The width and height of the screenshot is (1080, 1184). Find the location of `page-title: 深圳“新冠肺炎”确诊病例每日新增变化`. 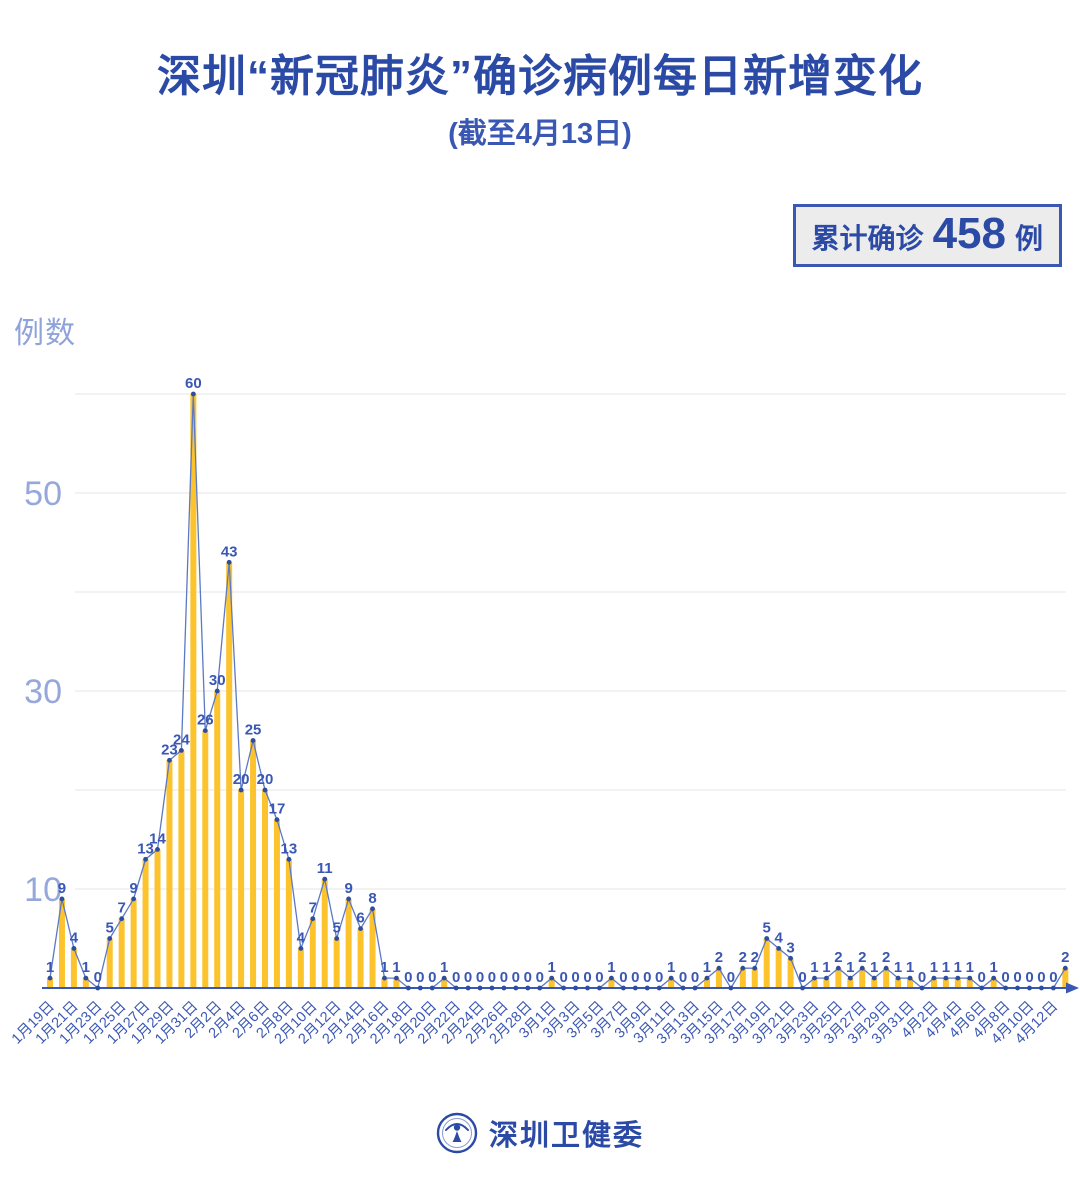

page-title: 深圳“新冠肺炎”确诊病例每日新增变化 is located at coordinates (540, 76).